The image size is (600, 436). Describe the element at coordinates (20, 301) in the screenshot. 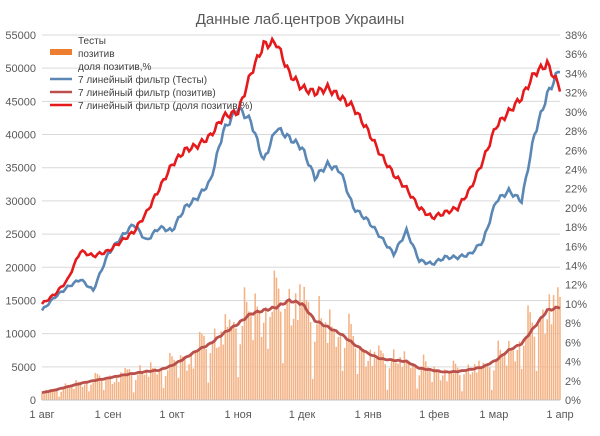

I see `y-left-tick-label: 15000` at that location.